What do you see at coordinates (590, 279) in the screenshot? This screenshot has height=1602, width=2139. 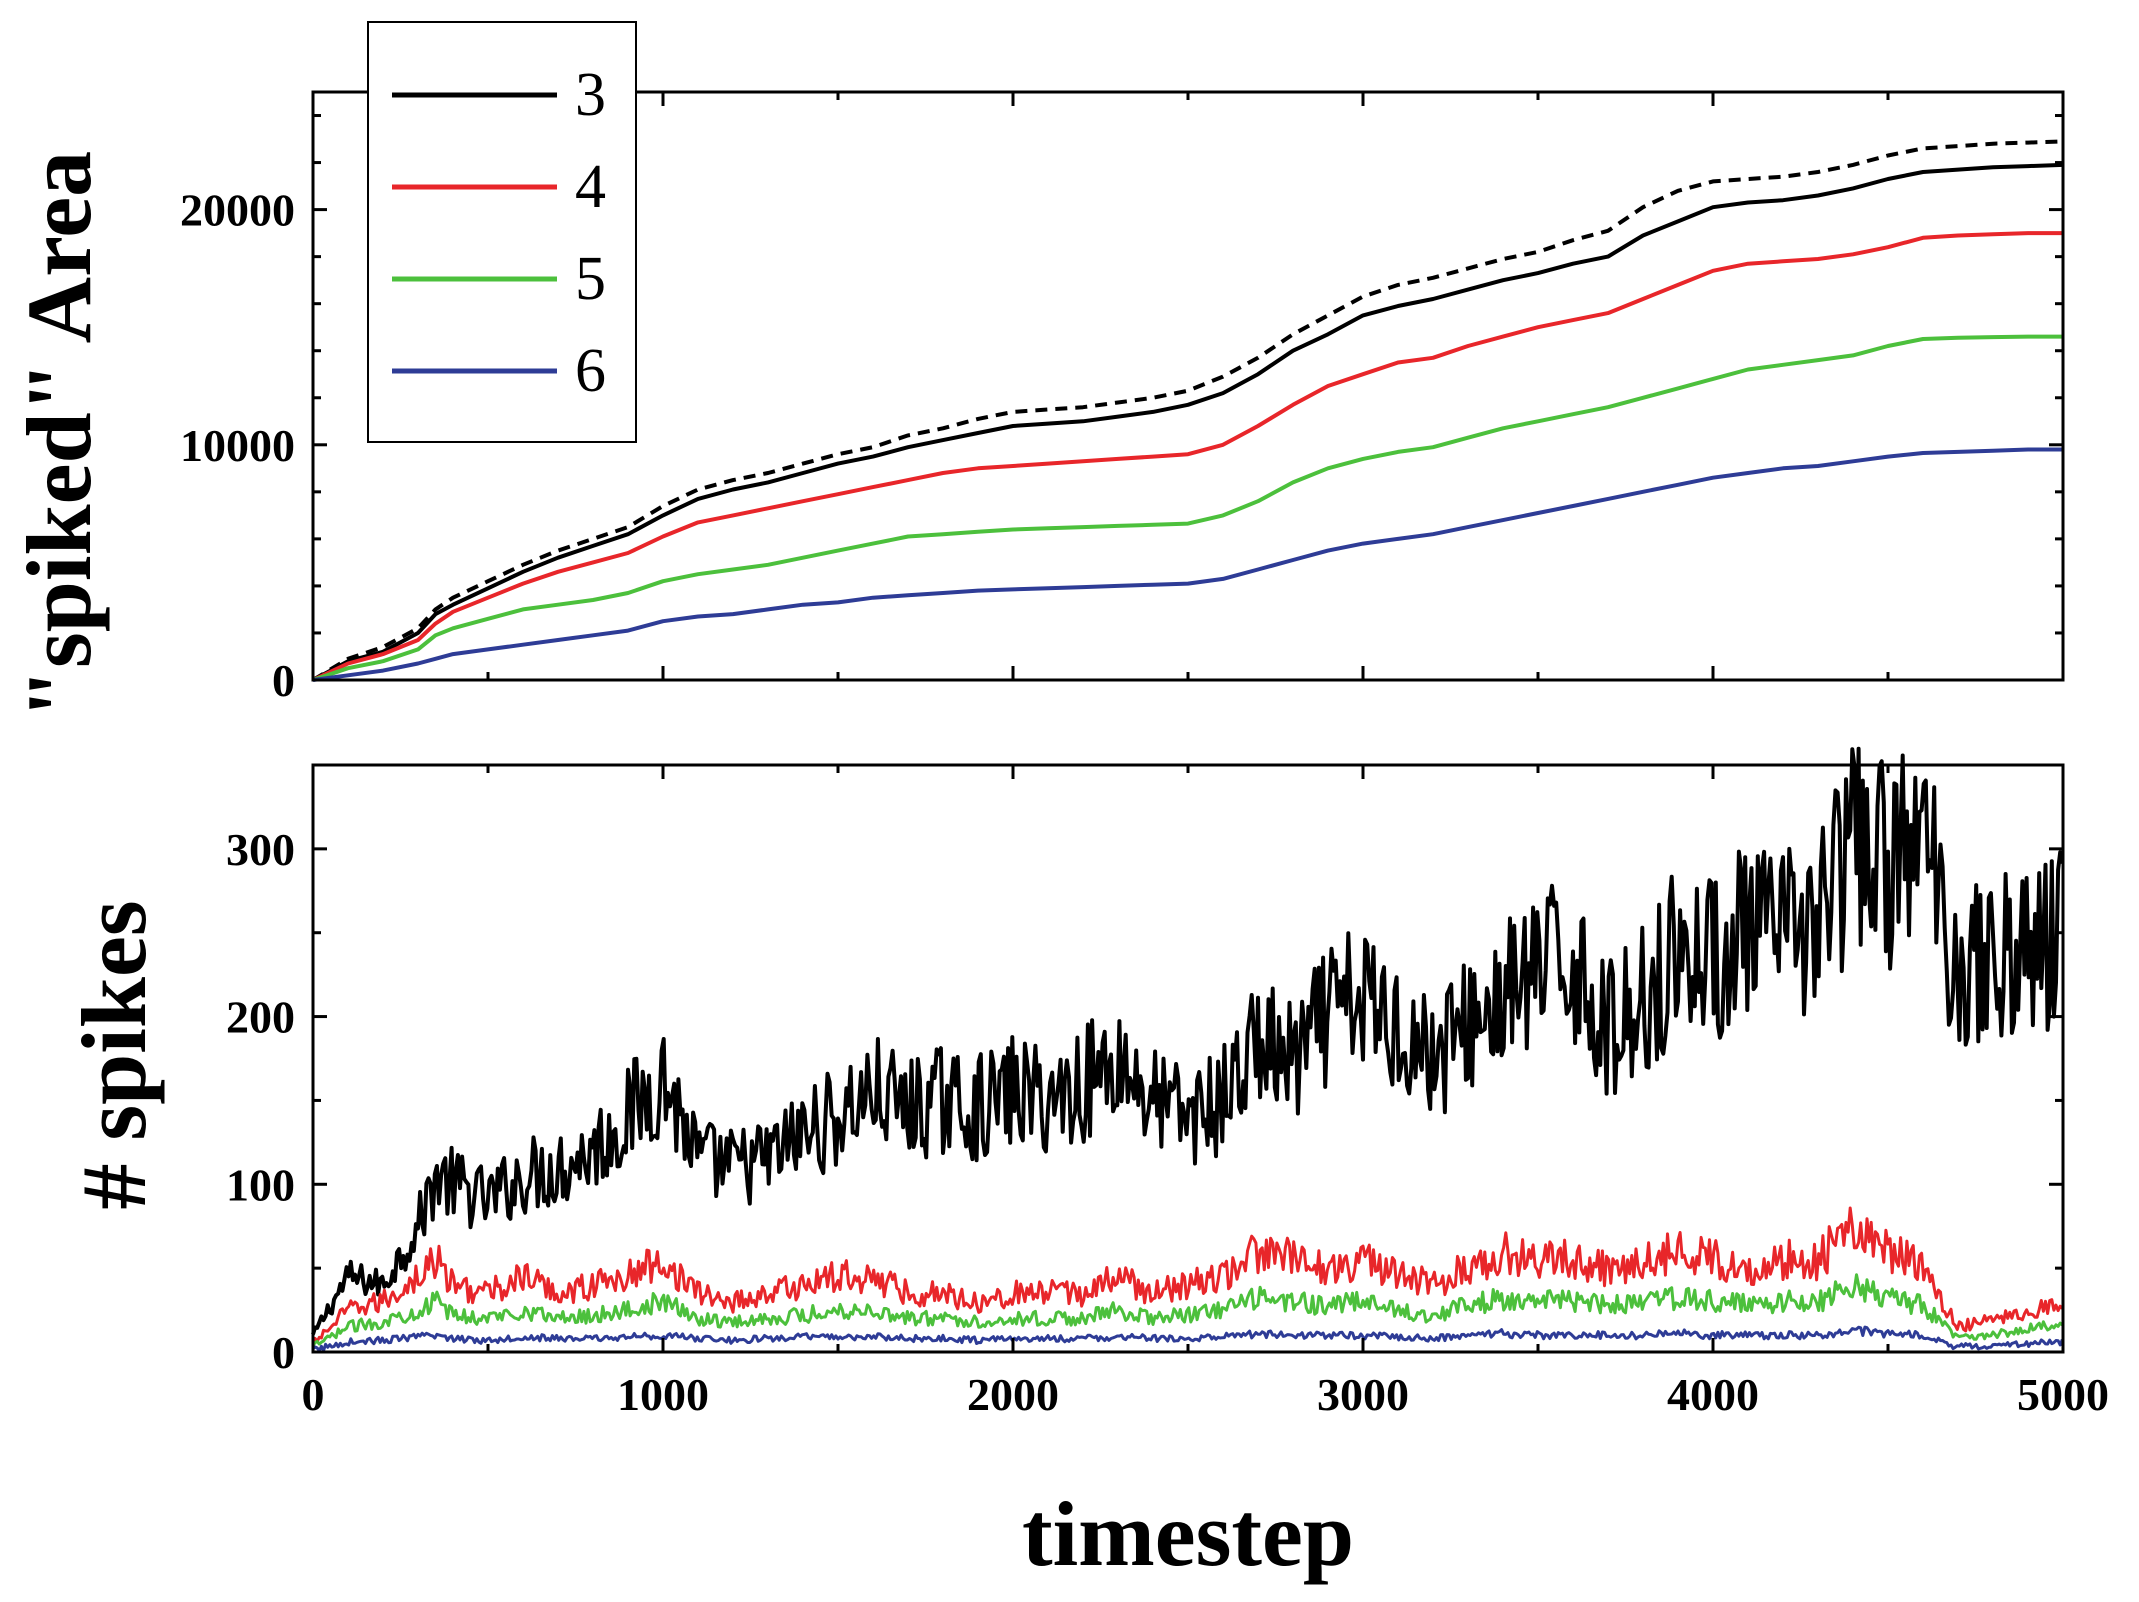 I see `legend-label-5: 5` at bounding box center [590, 279].